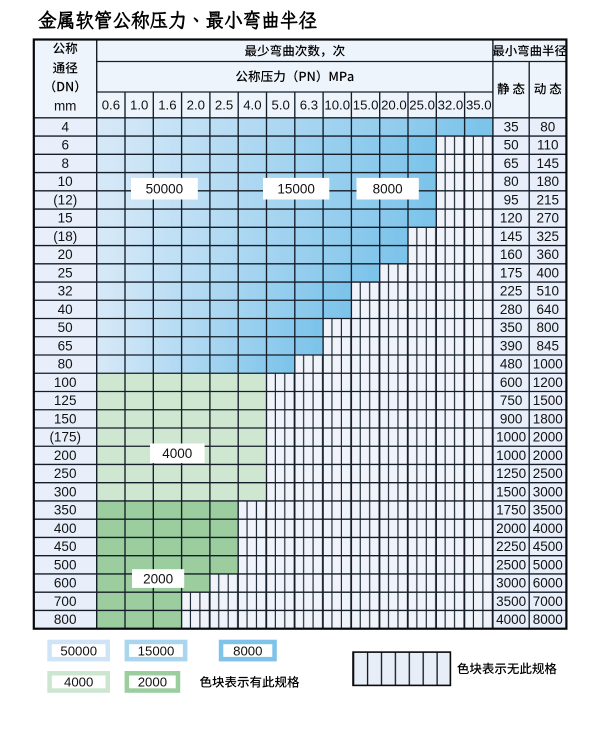 The width and height of the screenshot is (600, 743). Describe the element at coordinates (65, 309) in the screenshot. I see `svg-text: 40` at that location.